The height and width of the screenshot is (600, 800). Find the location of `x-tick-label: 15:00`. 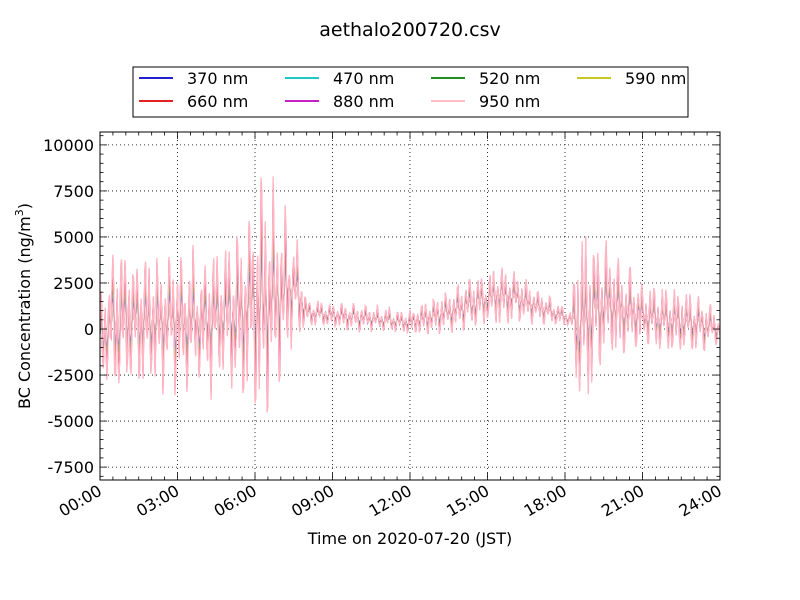

x-tick-label: 15:00 is located at coordinates (467, 501).